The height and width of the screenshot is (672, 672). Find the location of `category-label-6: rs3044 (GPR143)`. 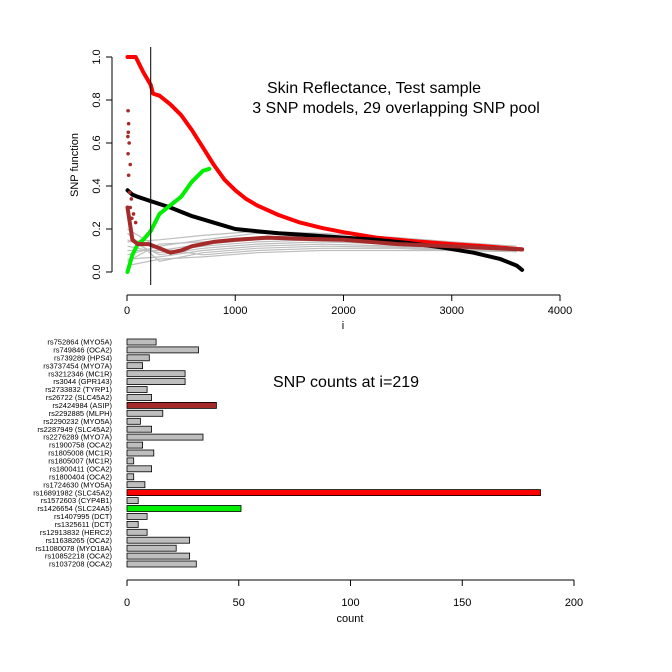

category-label-6: rs3044 (GPR143) is located at coordinates (82, 381).